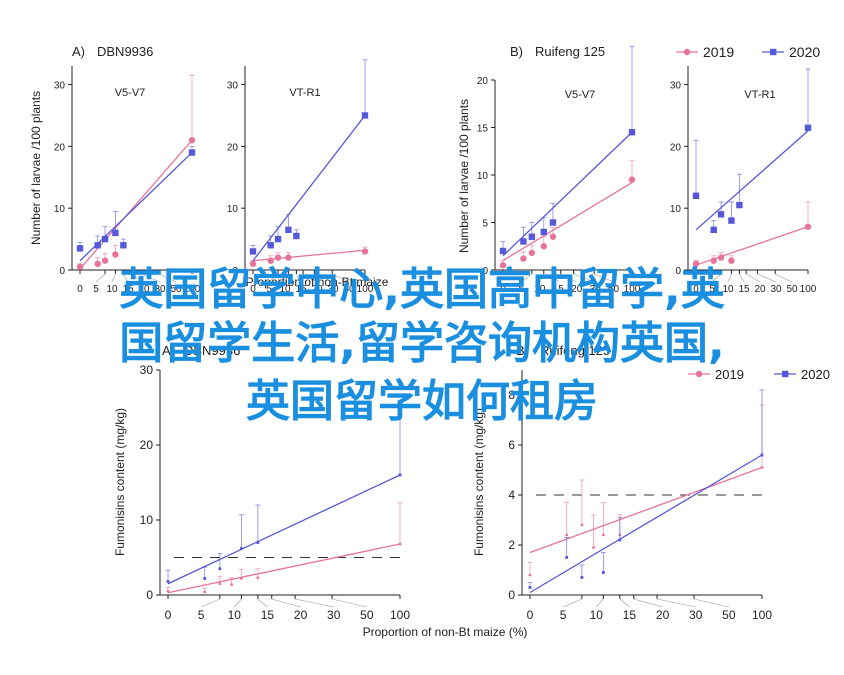  Describe the element at coordinates (349, 289) in the screenshot. I see `x-tick-label: 50` at that location.